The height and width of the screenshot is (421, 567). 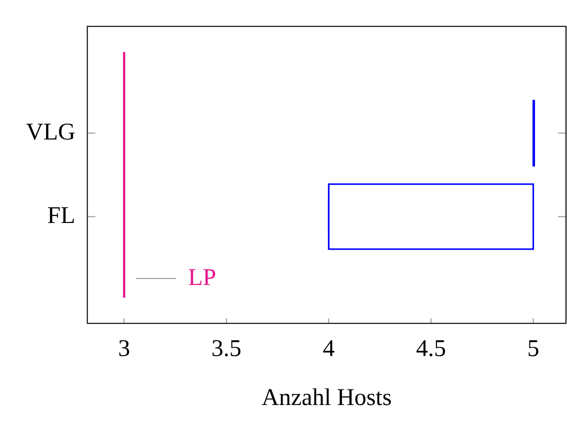 I want to click on x-tick-label: 4, so click(x=328, y=349).